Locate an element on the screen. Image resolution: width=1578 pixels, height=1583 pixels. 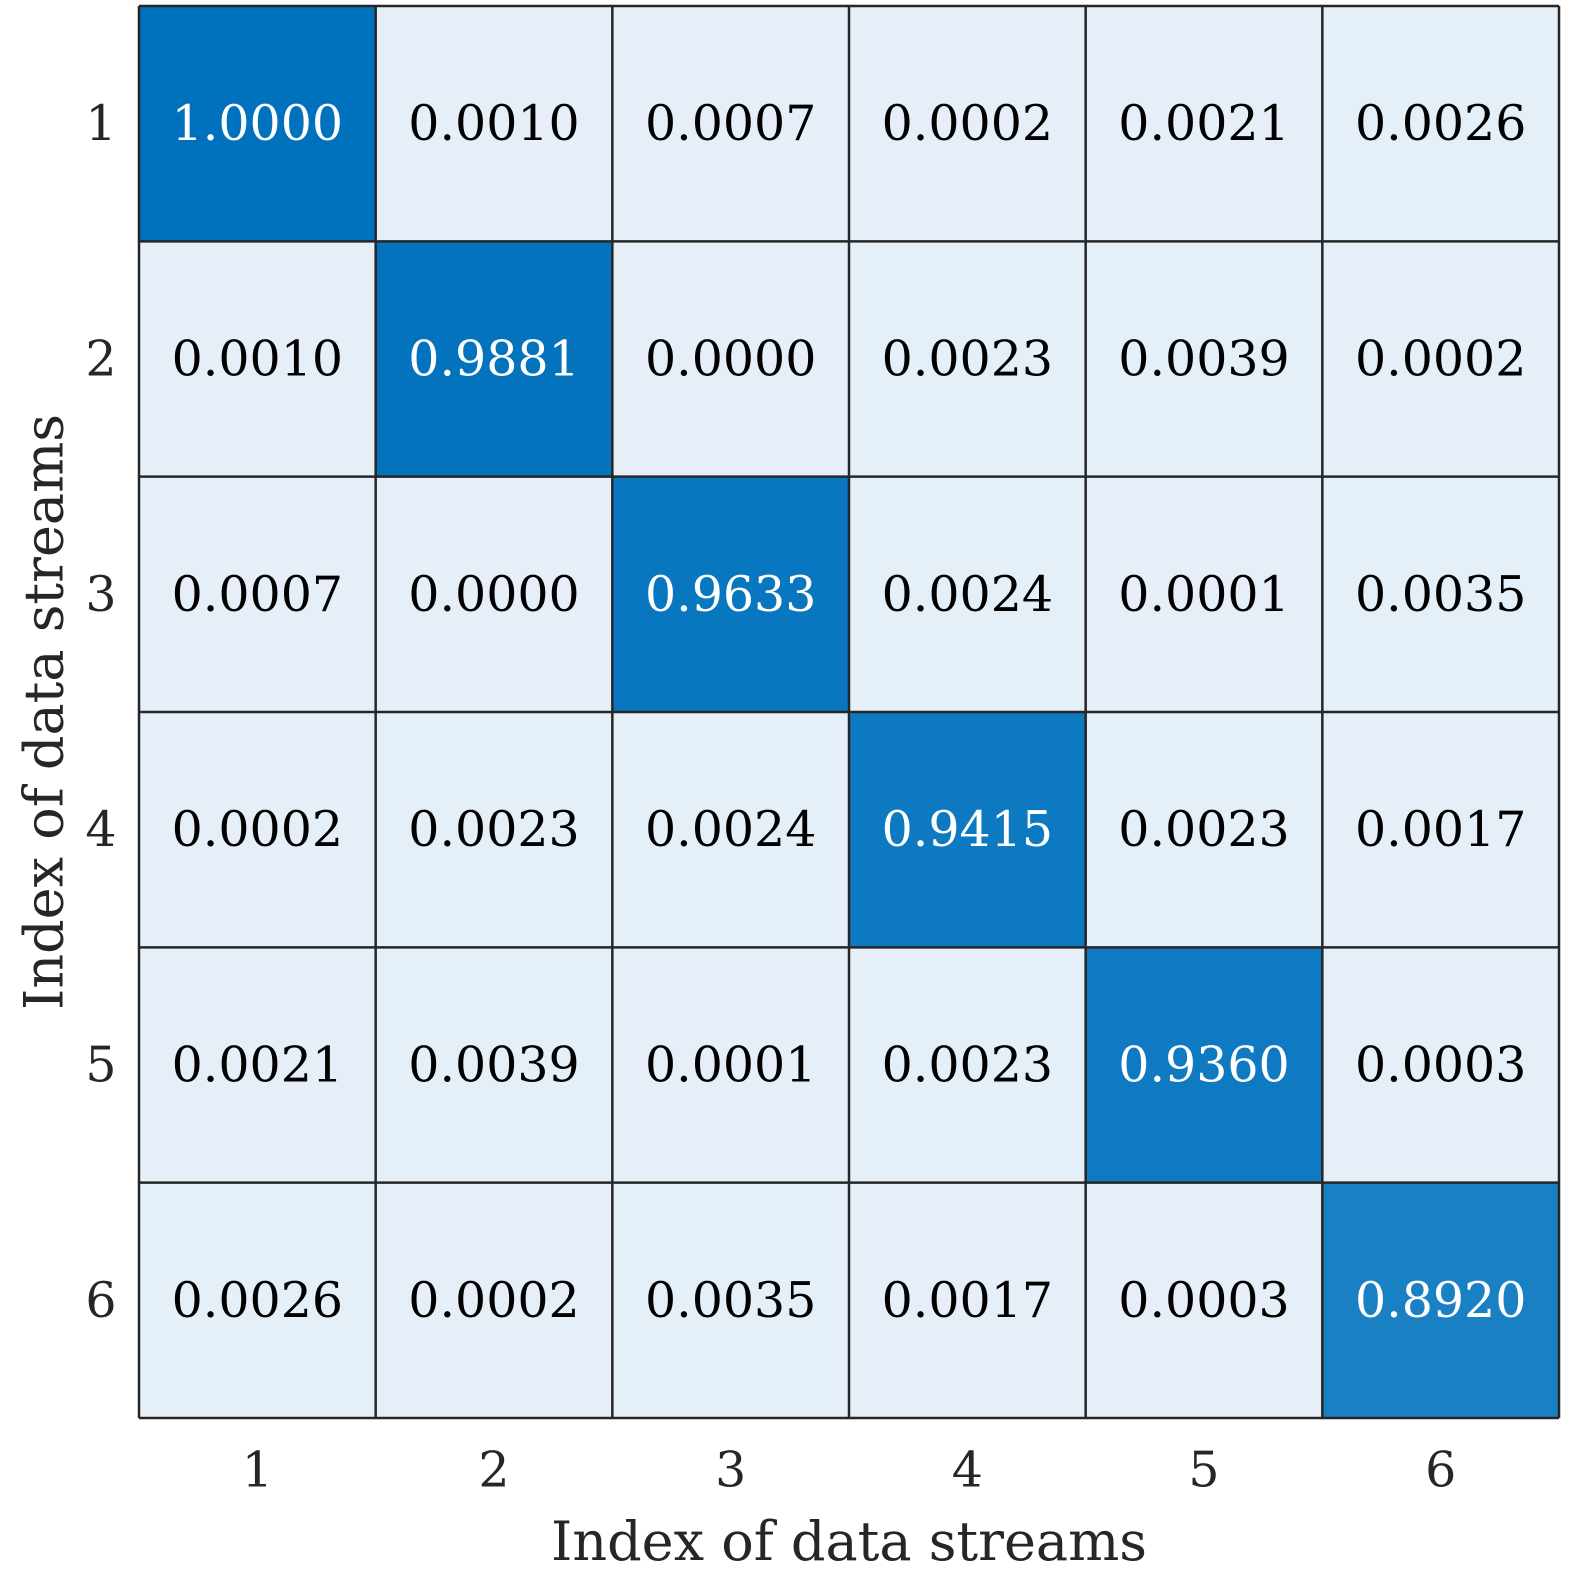
y-tick-label: 2 is located at coordinates (100, 359).